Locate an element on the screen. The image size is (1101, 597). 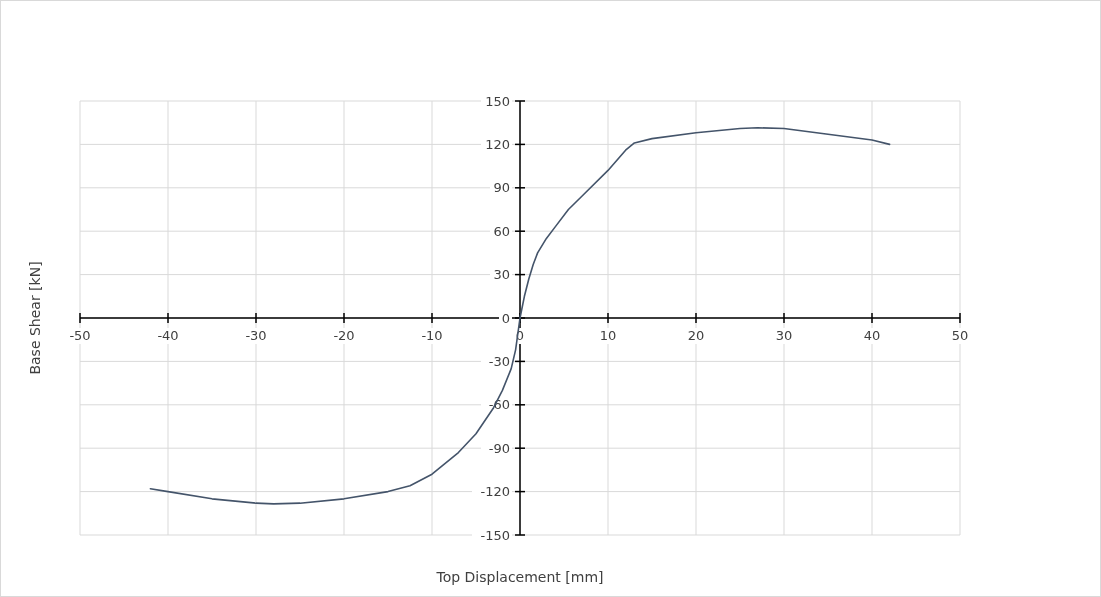
x-tick-label: 20 is located at coordinates (696, 335).